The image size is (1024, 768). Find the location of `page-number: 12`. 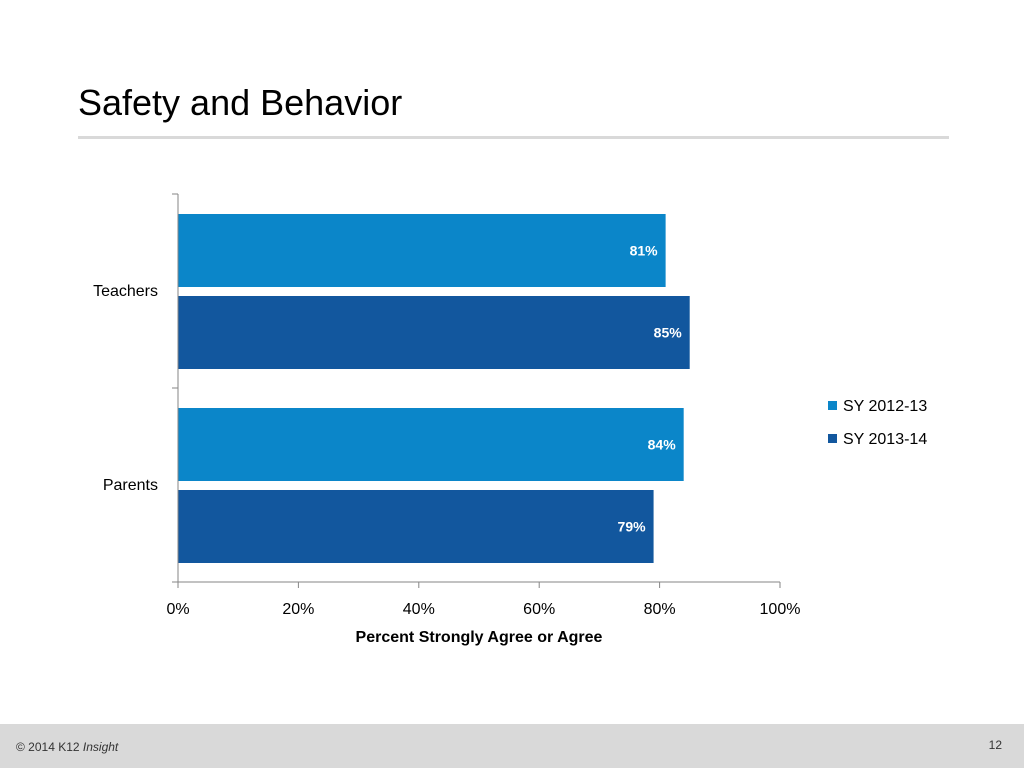

page-number: 12 is located at coordinates (995, 745).